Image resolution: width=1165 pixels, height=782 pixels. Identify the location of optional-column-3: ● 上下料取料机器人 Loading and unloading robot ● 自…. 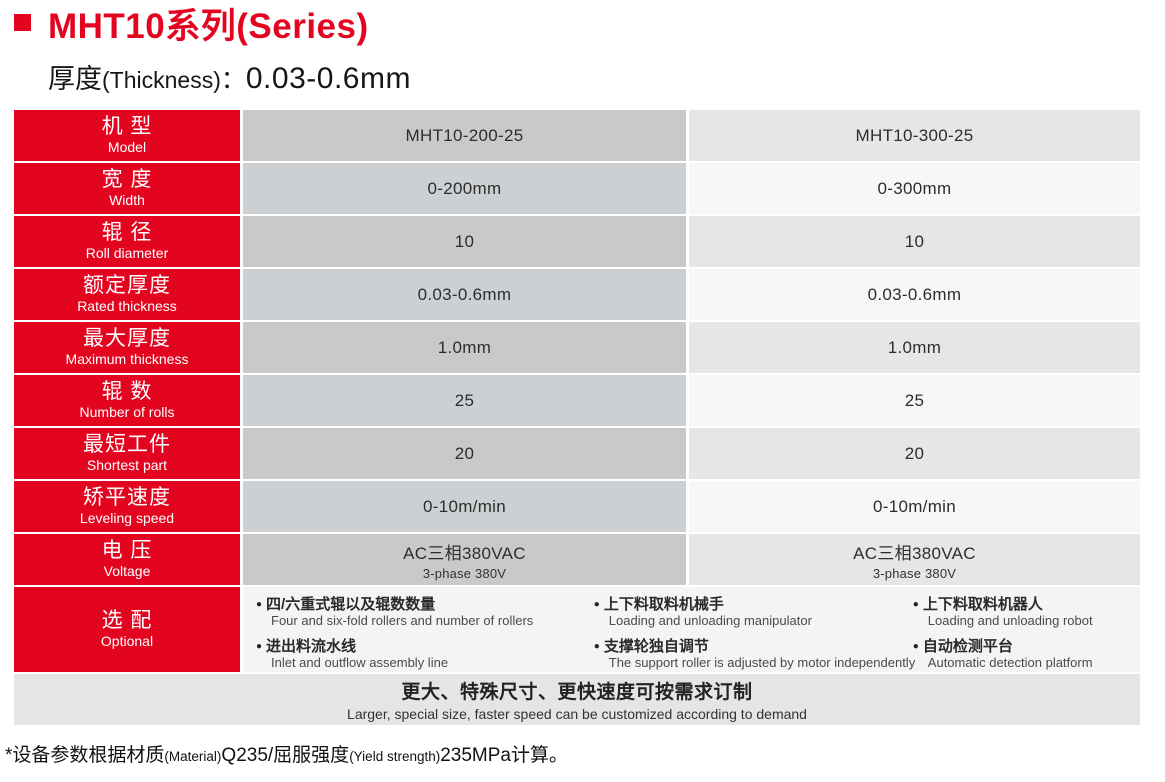
(1026, 633).